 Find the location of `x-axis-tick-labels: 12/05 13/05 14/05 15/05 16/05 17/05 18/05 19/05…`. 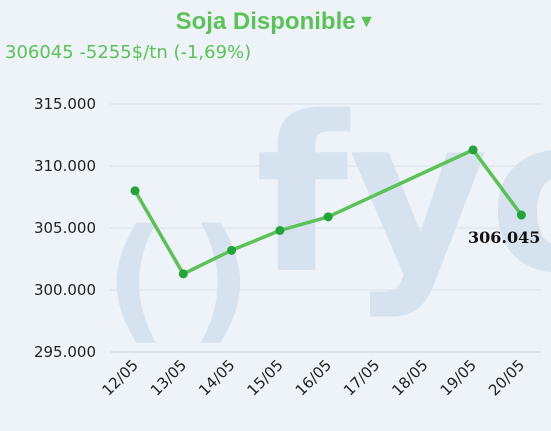

x-axis-tick-labels: 12/05 13/05 14/05 15/05 16/05 17/05 18/05 19/05… is located at coordinates (314, 377).